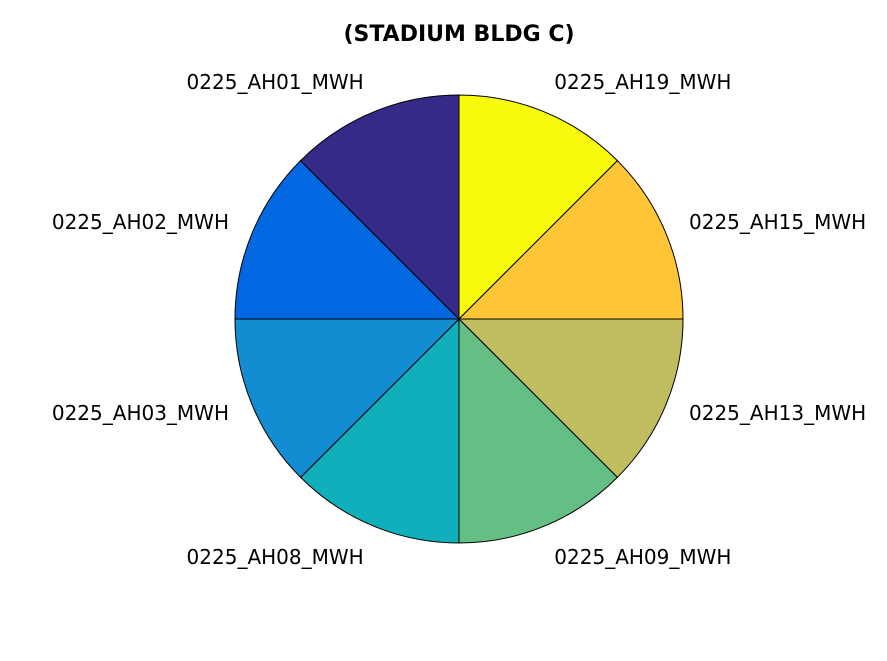  I want to click on pie-label-0225-ah02-mwh: 0225_AH02_MWH, so click(140, 222).